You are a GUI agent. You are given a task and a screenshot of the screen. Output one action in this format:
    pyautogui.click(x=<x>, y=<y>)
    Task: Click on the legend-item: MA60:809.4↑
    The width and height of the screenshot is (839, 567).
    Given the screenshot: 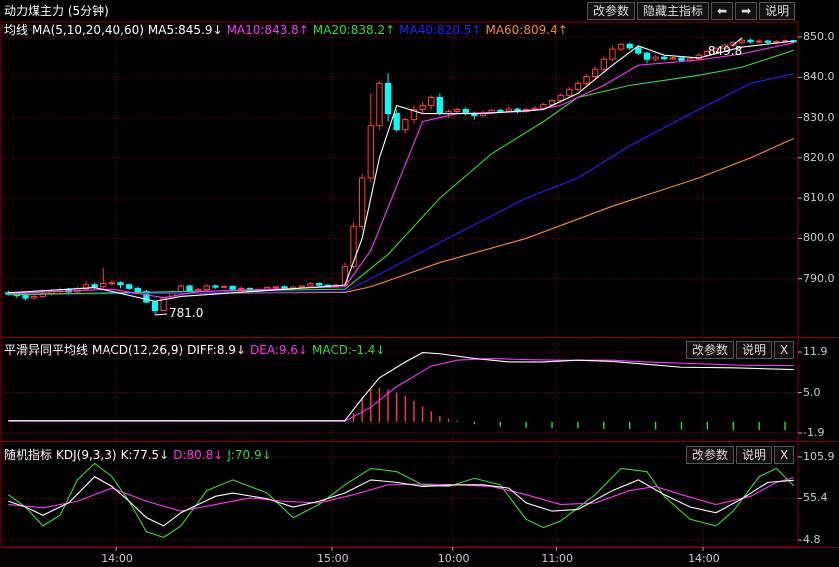 What is the action you would take?
    pyautogui.click(x=526, y=30)
    